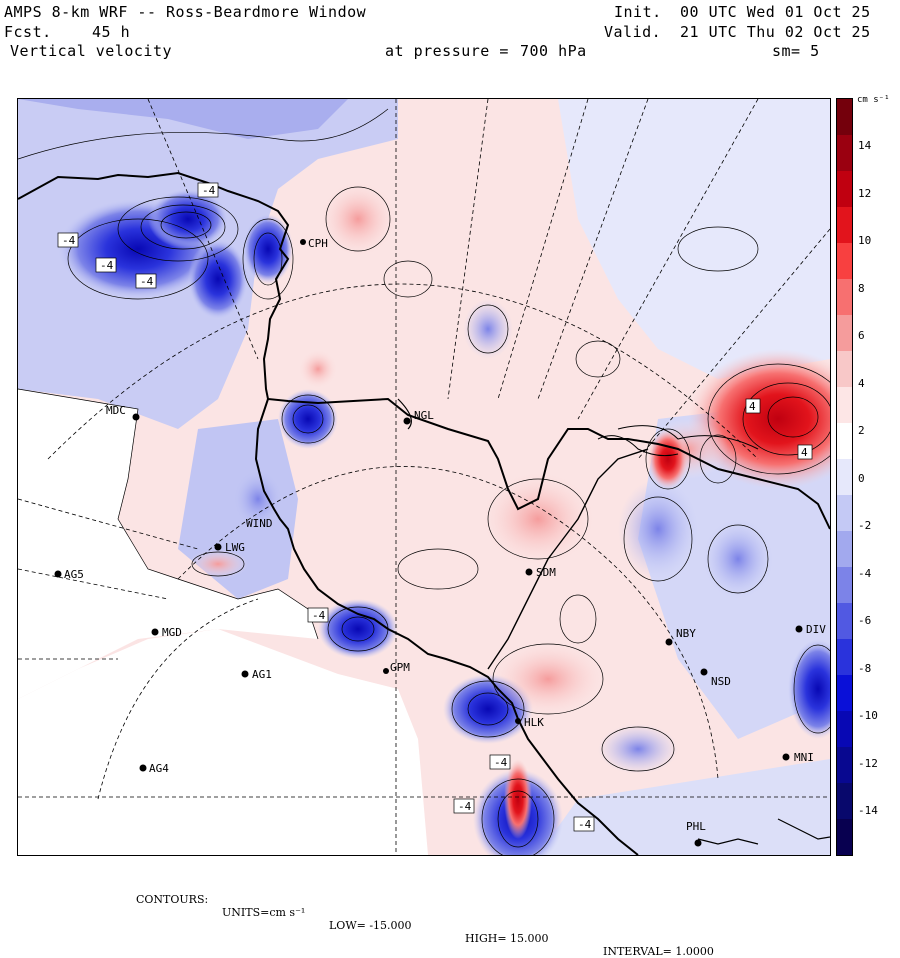 The width and height of the screenshot is (900, 958). What do you see at coordinates (796, 51) in the screenshot?
I see `smoothing-value: sm= 5` at bounding box center [796, 51].